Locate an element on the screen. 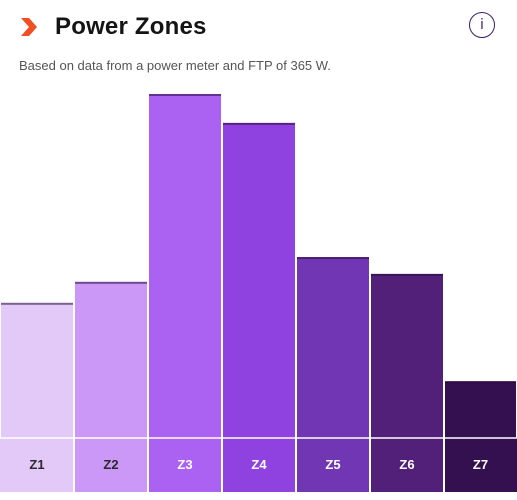 Image resolution: width=517 pixels, height=500 pixels. zone-bar-z7 is located at coordinates (480, 409).